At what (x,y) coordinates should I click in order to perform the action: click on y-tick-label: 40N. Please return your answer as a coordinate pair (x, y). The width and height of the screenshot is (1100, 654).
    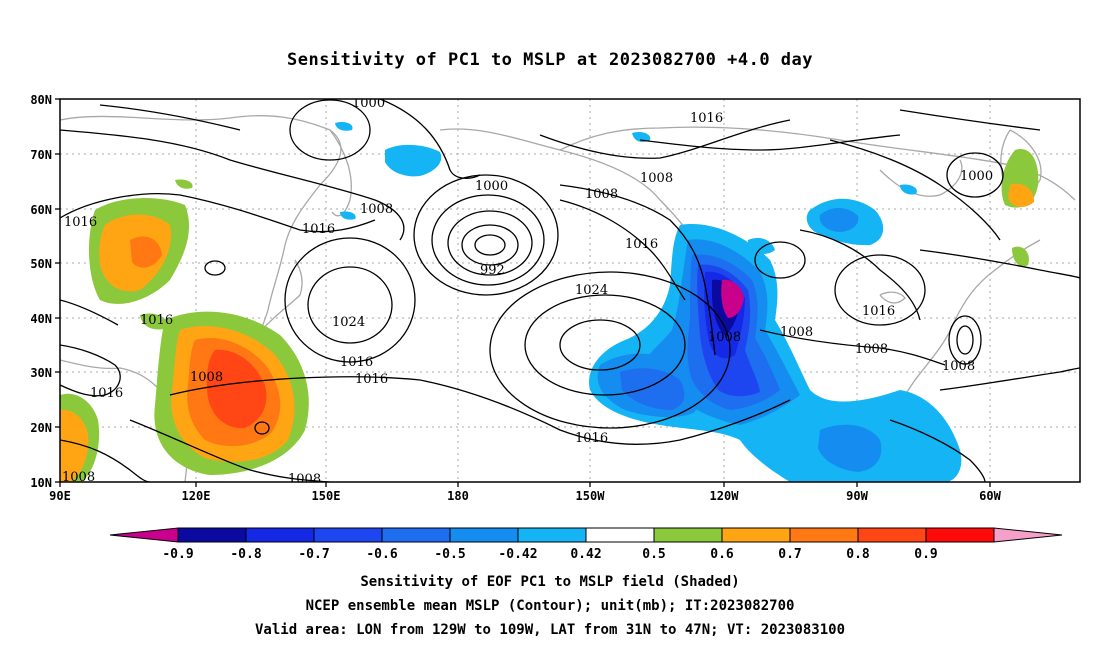
    Looking at the image, I should click on (41, 319).